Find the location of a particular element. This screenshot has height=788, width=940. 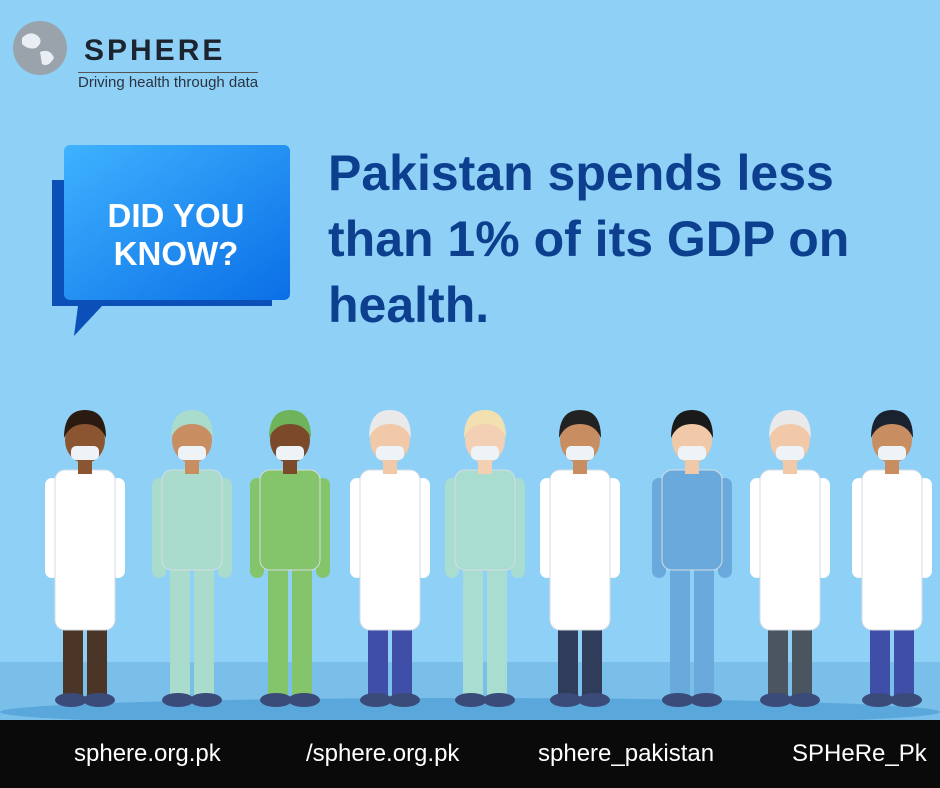

facebook-link: /sphere.org.pk is located at coordinates (383, 753).